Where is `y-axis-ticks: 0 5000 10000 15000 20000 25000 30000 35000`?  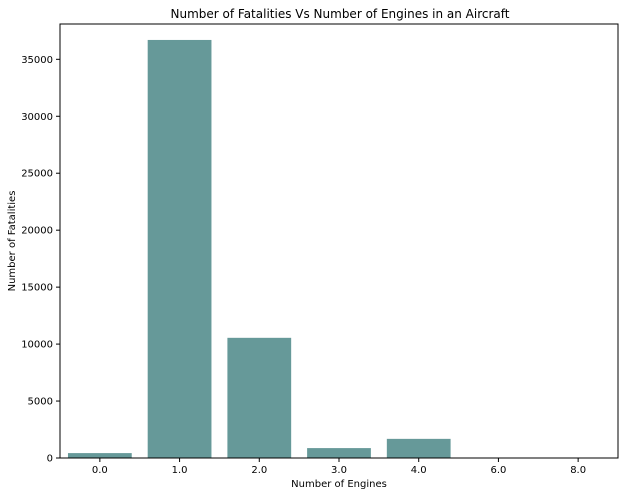 y-axis-ticks: 0 5000 10000 15000 20000 25000 30000 35000 is located at coordinates (40, 260).